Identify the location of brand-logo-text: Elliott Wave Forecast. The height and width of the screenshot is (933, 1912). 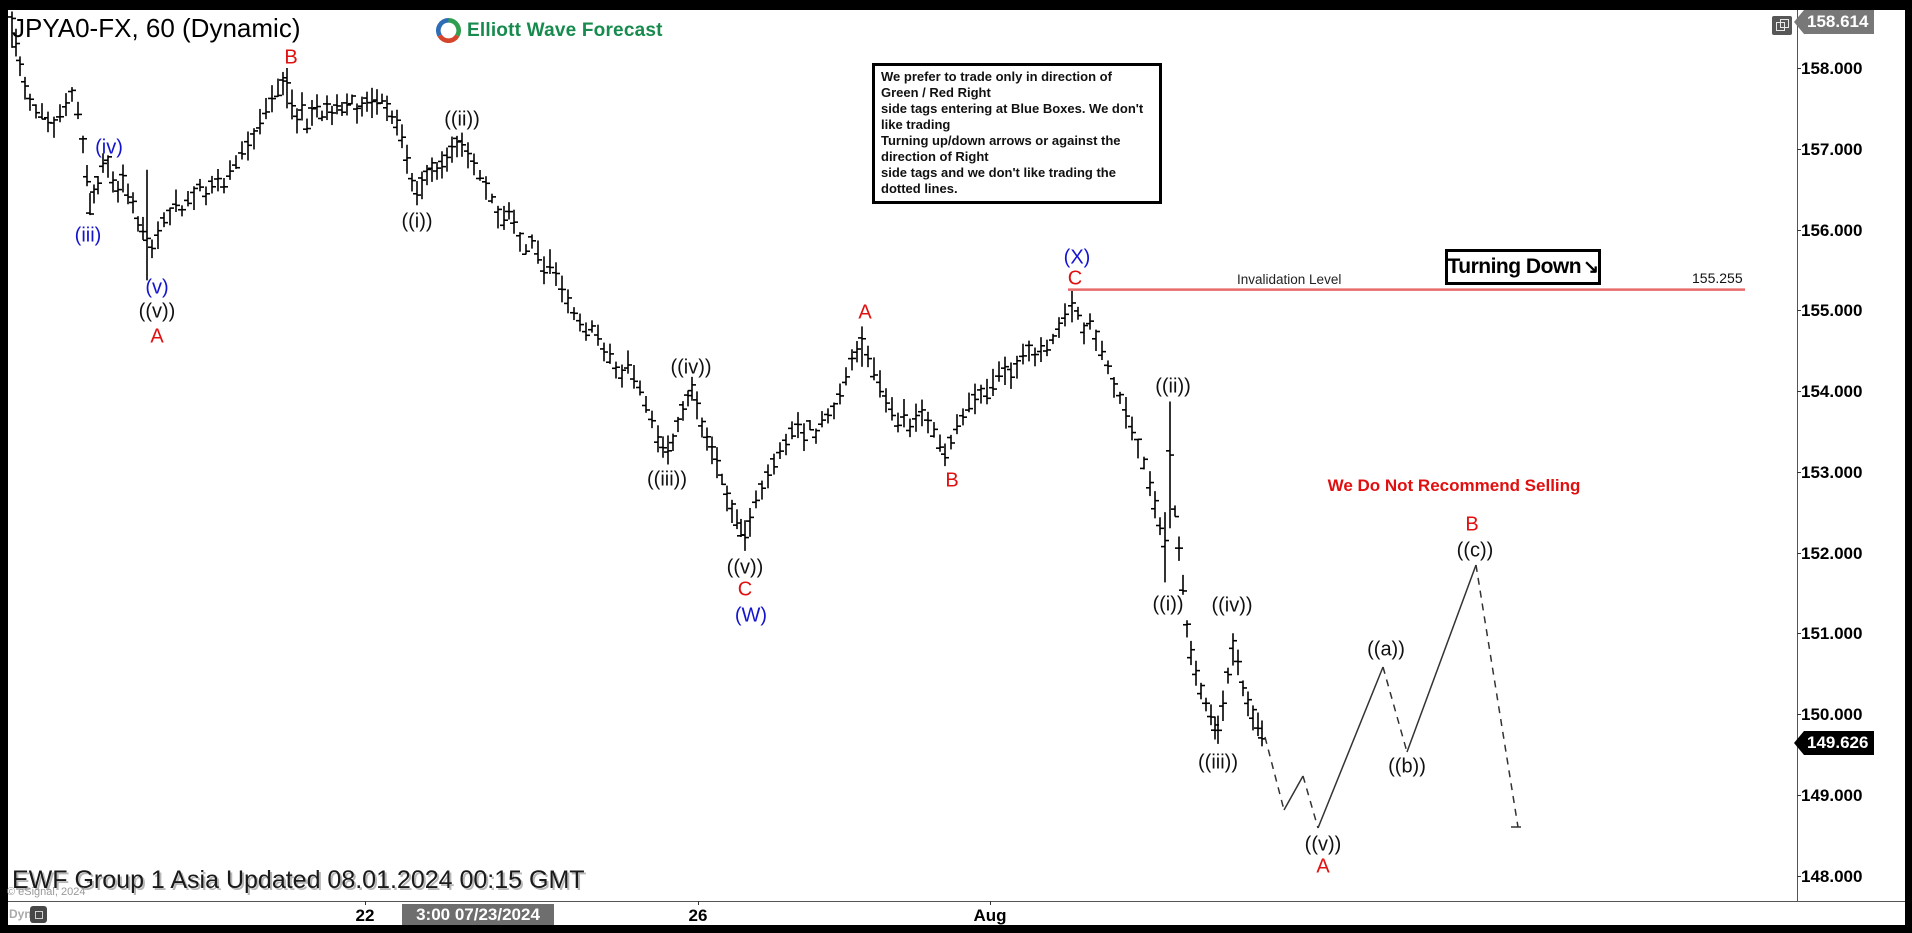
(565, 30).